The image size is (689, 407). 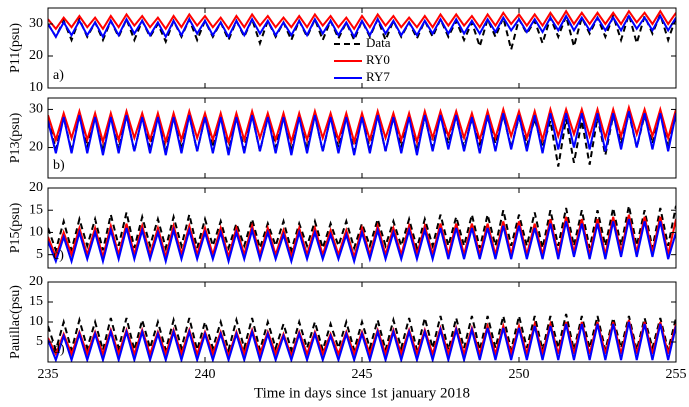 What do you see at coordinates (48, 374) in the screenshot?
I see `x-tick-label: 235` at bounding box center [48, 374].